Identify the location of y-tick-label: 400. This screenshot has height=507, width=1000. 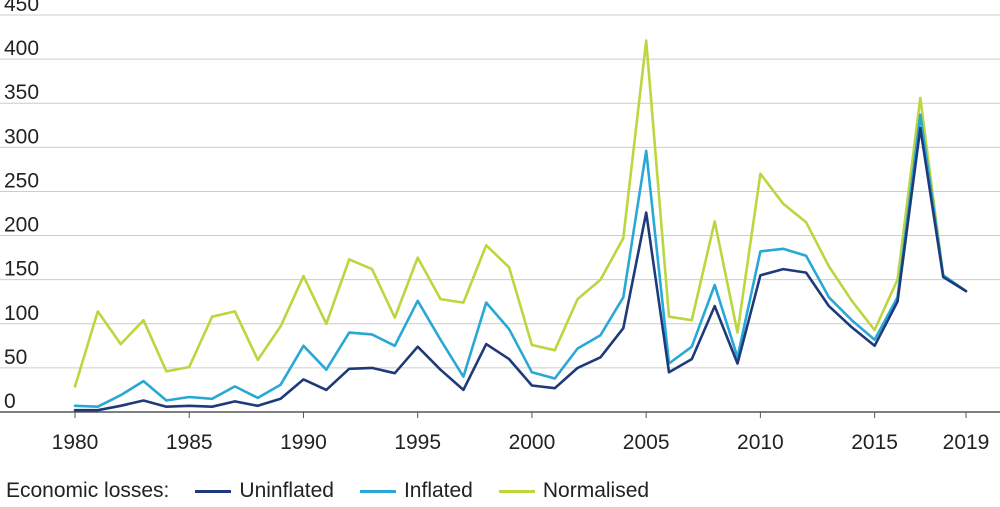
(21, 48).